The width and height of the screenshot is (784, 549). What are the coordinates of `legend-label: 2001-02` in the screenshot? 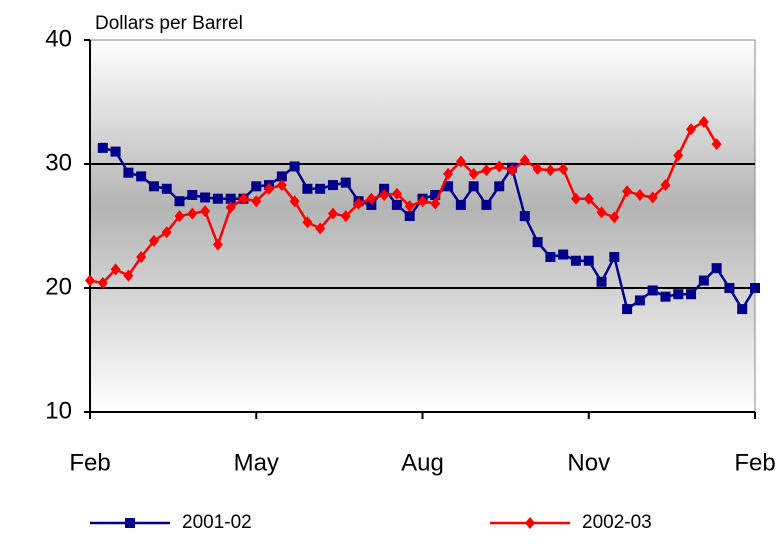 It's located at (217, 522).